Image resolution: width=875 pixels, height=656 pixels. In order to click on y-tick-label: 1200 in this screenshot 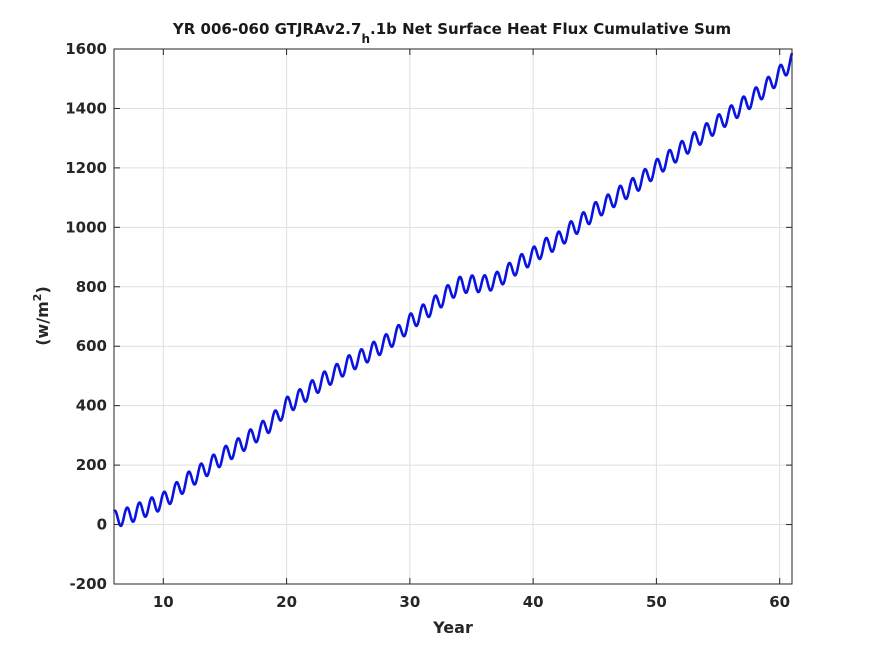, I will do `click(86, 168)`.